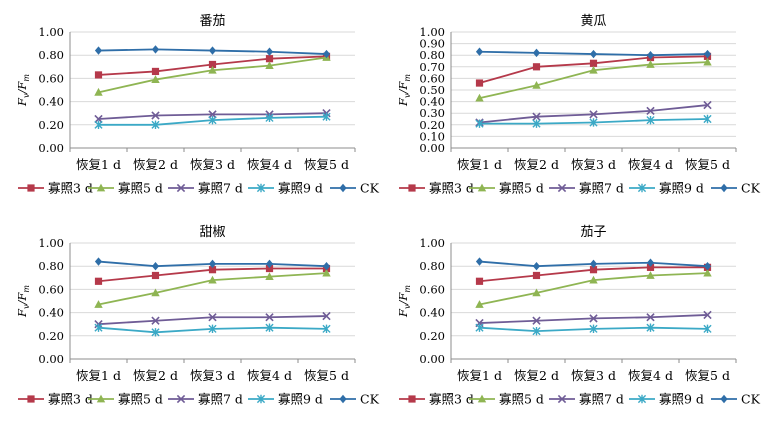 The width and height of the screenshot is (762, 423). I want to click on y-tick-label: 0.80, so click(432, 266).